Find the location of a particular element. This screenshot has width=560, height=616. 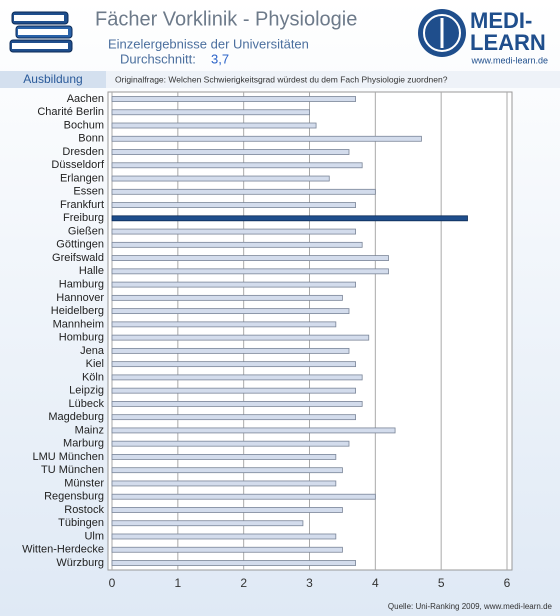

y-tick-label: Aachen is located at coordinates (85, 99).